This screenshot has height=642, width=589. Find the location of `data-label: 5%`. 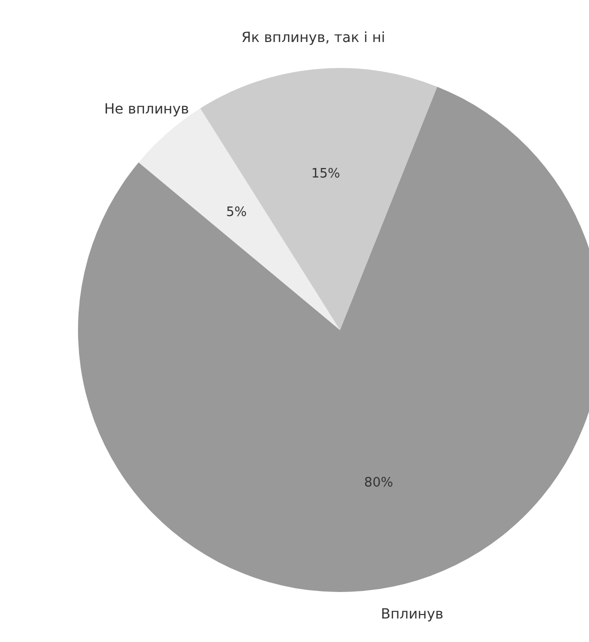

data-label: 5% is located at coordinates (236, 212).